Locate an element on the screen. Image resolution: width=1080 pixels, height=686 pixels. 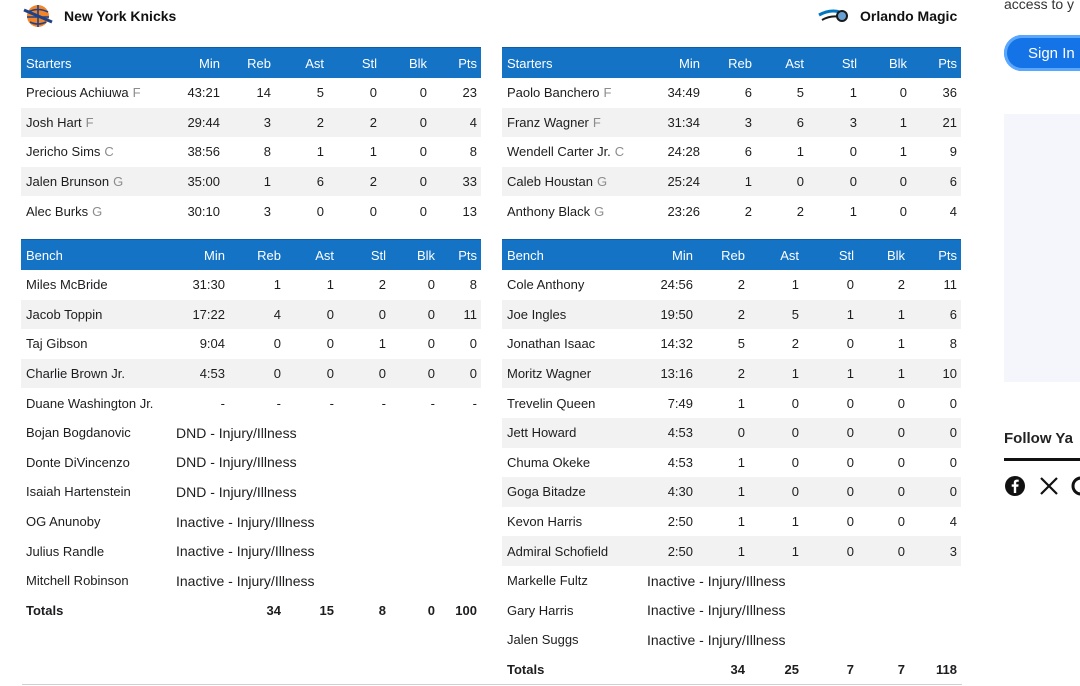
player-name-link: Duane Washington Jr. is located at coordinates (90, 403).